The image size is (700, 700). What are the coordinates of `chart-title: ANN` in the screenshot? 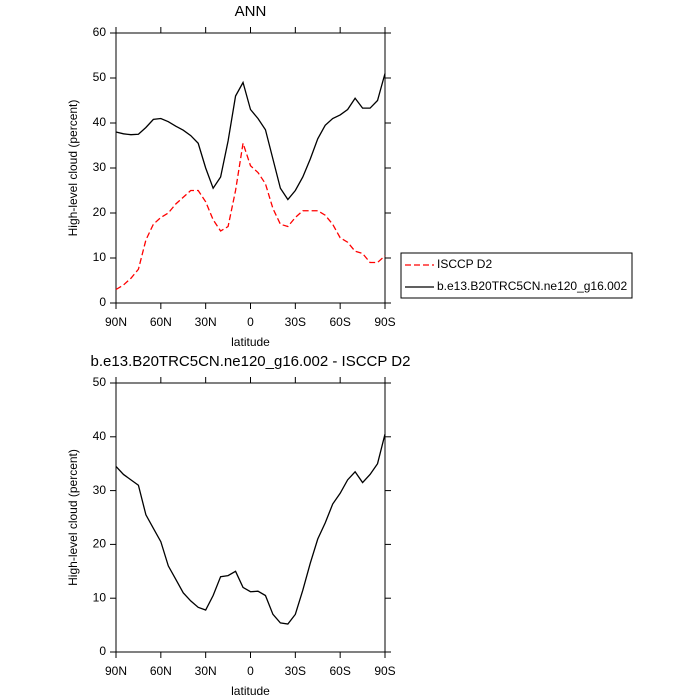 It's located at (251, 11).